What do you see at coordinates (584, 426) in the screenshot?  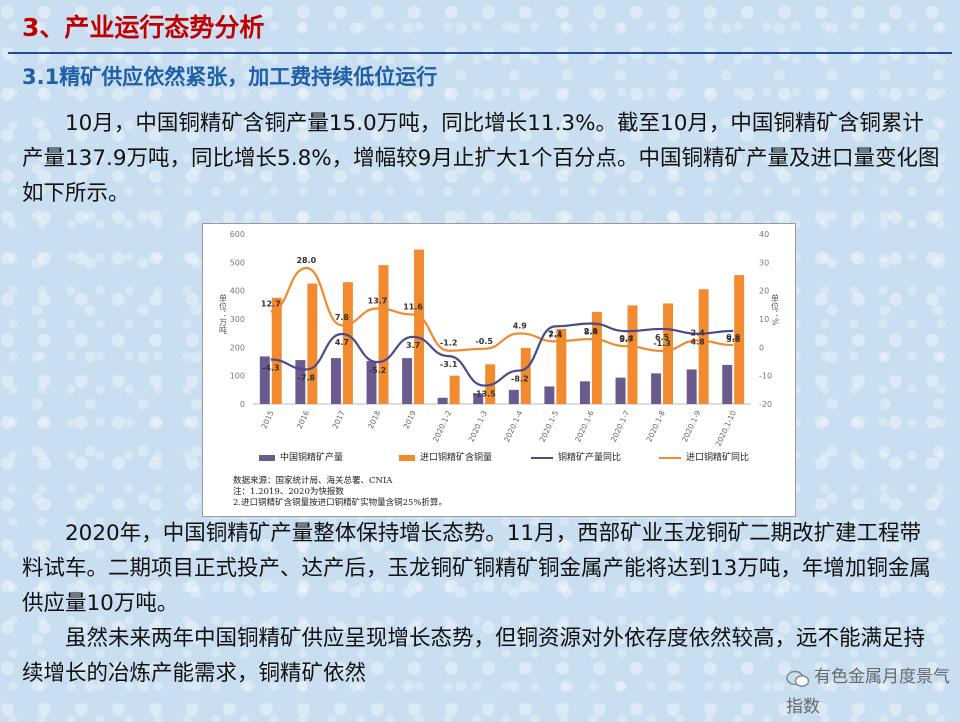 I see `category-label: 2020.1-6` at bounding box center [584, 426].